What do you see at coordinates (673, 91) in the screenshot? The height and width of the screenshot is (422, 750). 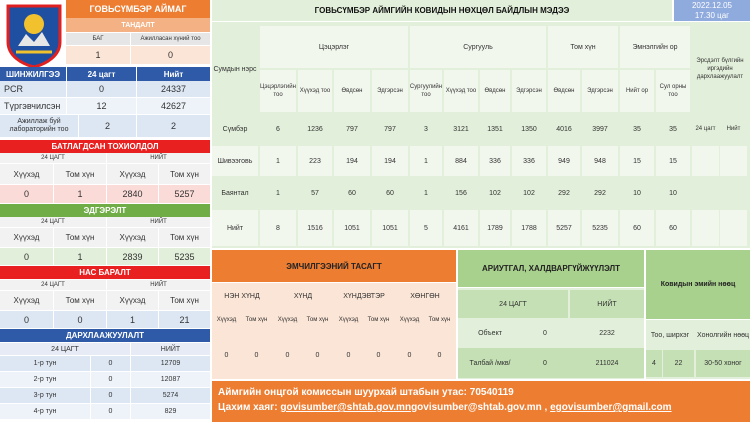 I see `subheader-cell: Сул орны тоо` at bounding box center [673, 91].